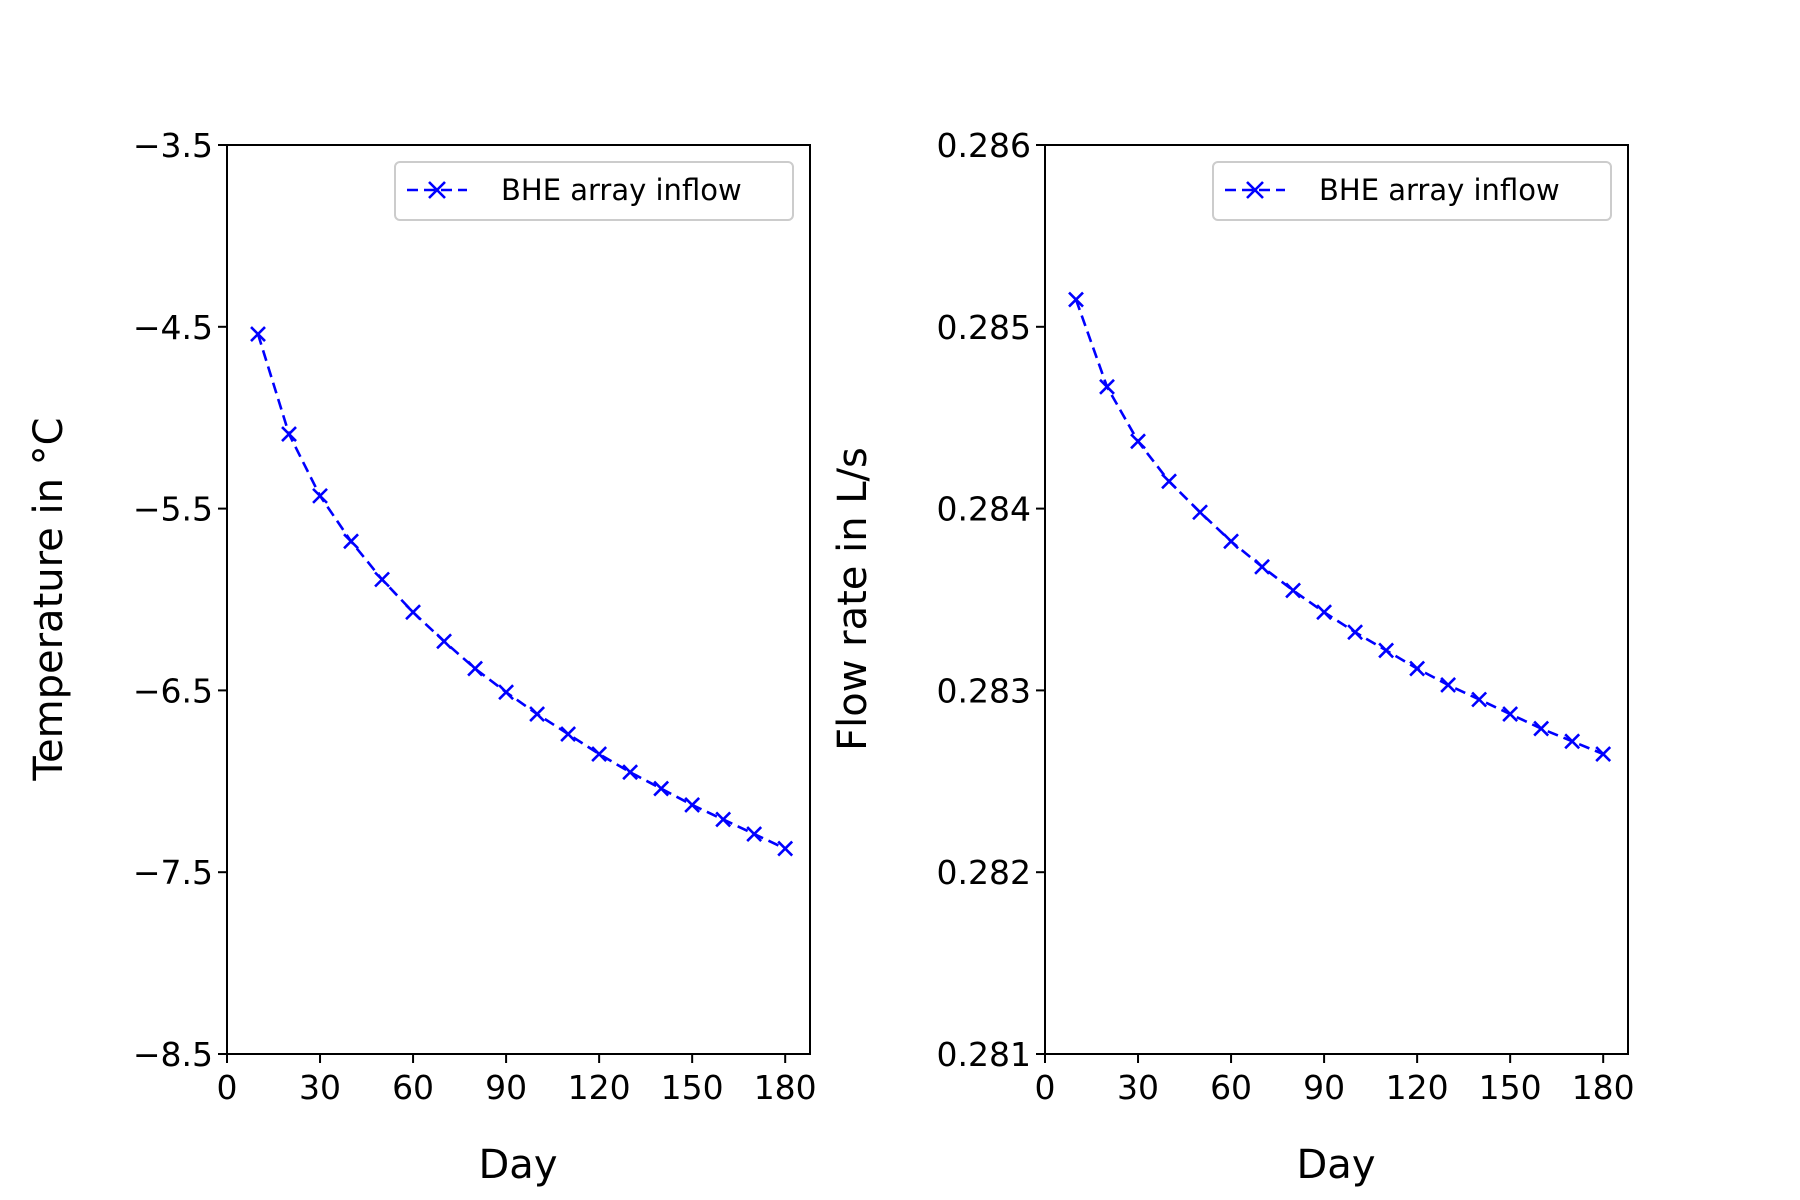 This screenshot has height=1200, width=1800. I want to click on temperature-y-tick-label: −7.5, so click(173, 872).